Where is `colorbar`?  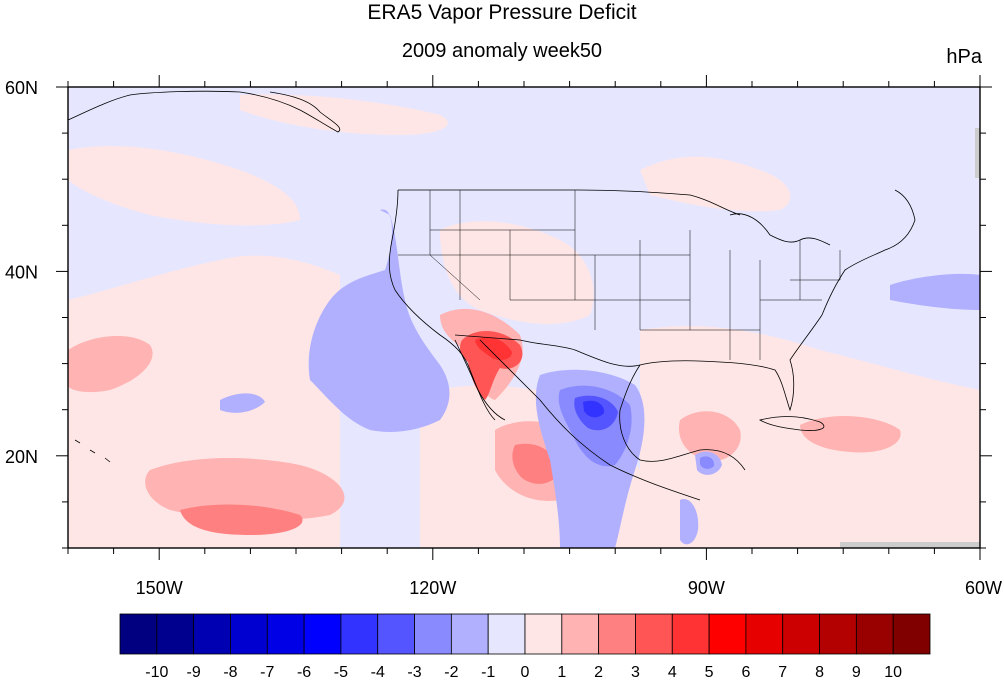 colorbar is located at coordinates (525, 634).